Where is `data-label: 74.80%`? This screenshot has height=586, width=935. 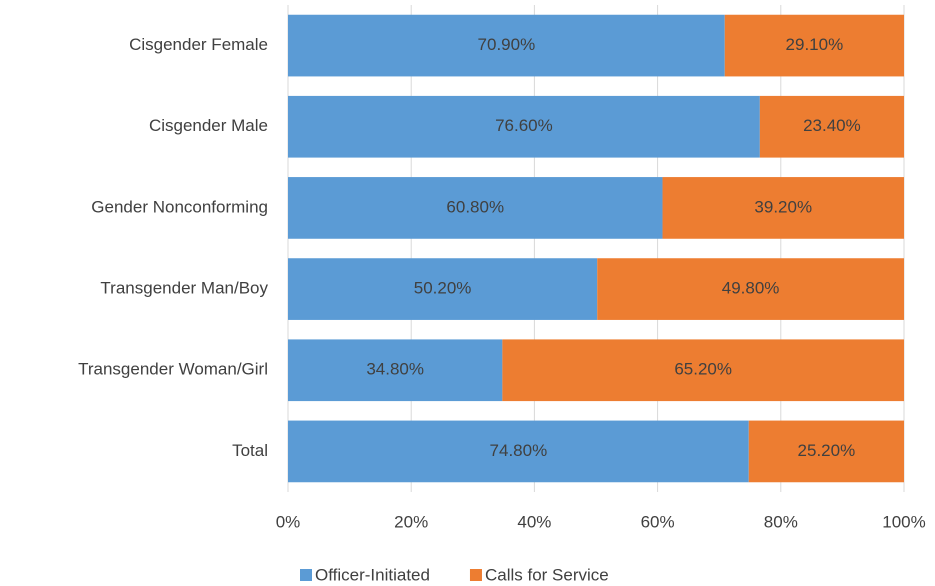 data-label: 74.80% is located at coordinates (519, 450).